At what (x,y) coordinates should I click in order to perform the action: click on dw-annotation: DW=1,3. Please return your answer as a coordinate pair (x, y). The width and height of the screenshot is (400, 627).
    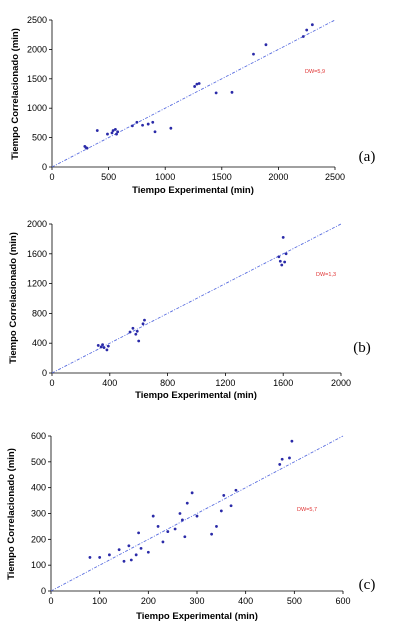
    Looking at the image, I should click on (326, 275).